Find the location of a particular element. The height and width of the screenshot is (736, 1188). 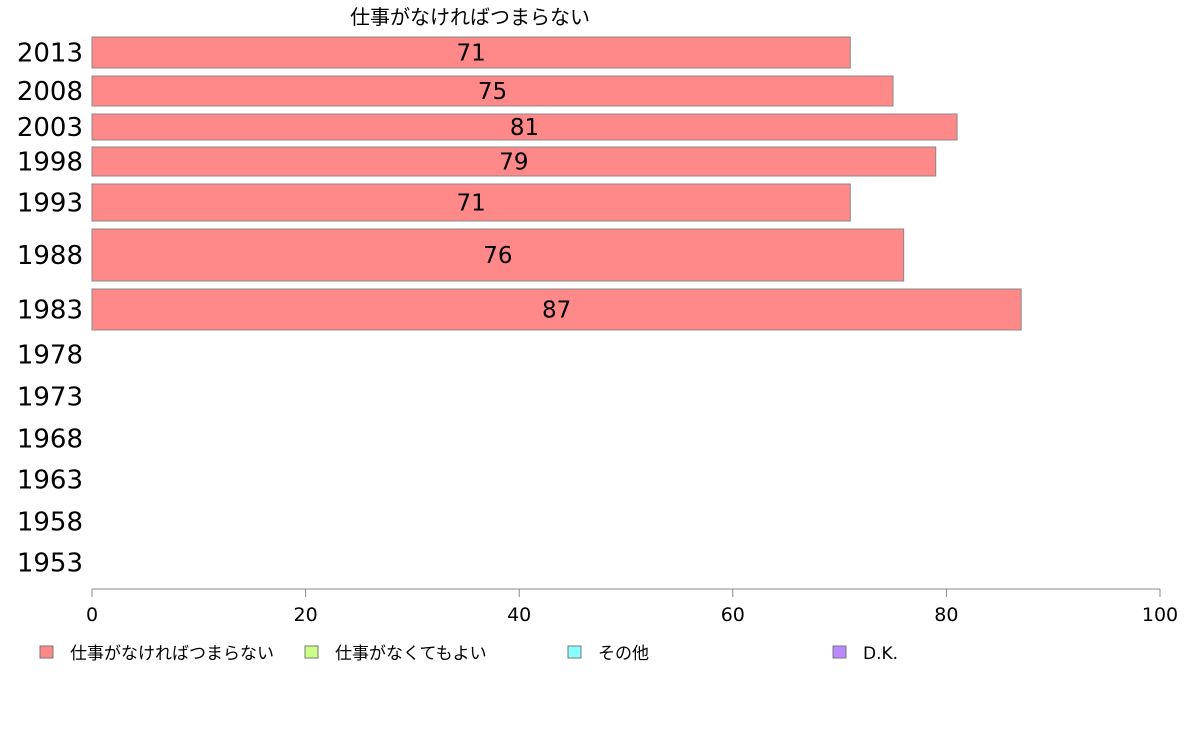

data-label: 79 is located at coordinates (513, 163).